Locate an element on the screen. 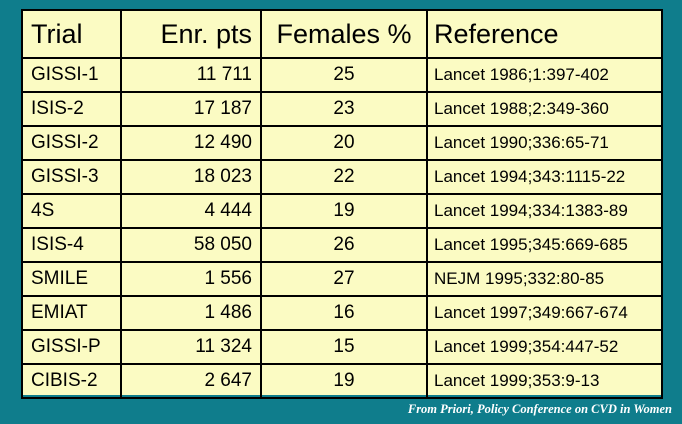  cell-enrolled: 17 187 is located at coordinates (191, 109).